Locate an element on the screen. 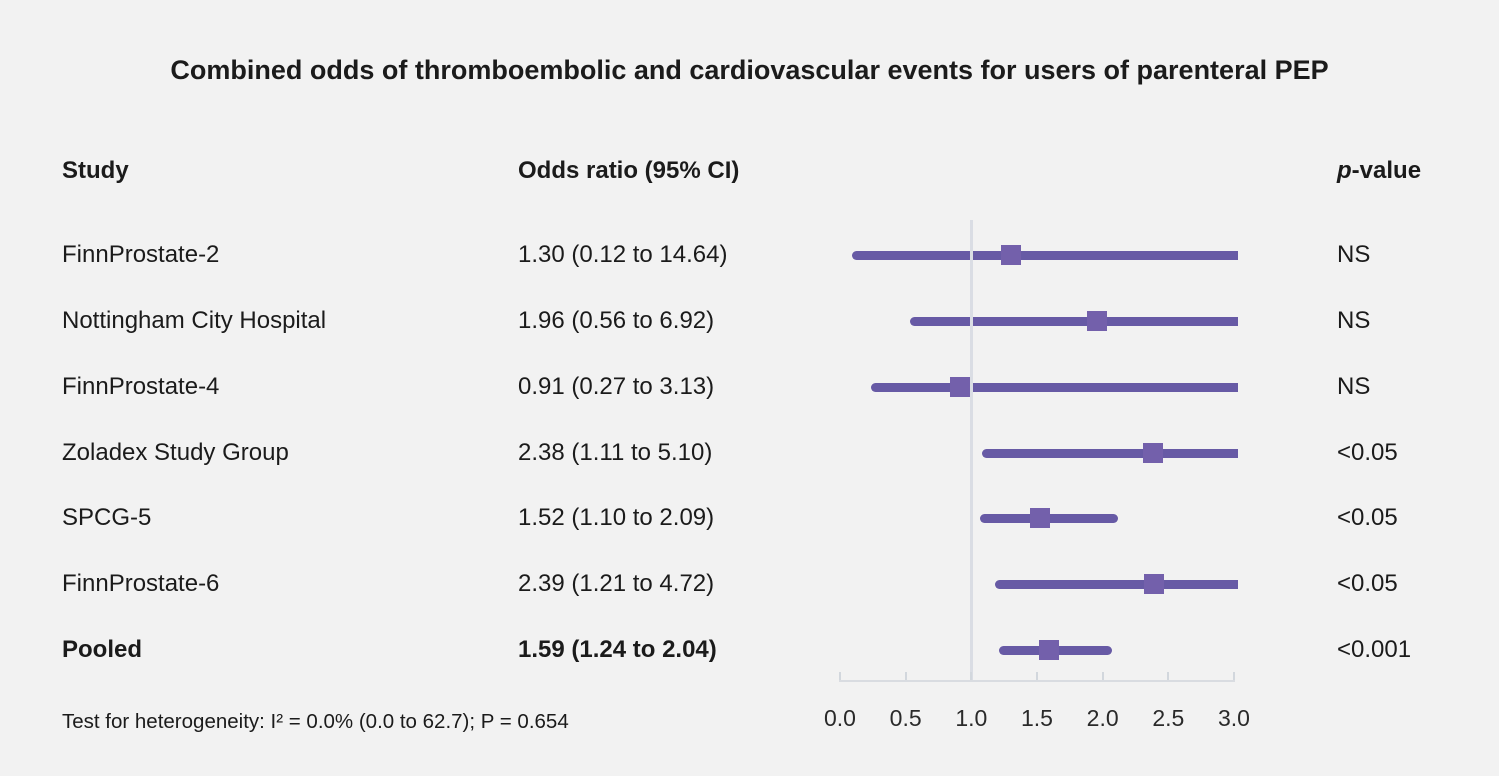 Image resolution: width=1499 pixels, height=776 pixels. x-axis-tick-label: 0.5 is located at coordinates (905, 718).